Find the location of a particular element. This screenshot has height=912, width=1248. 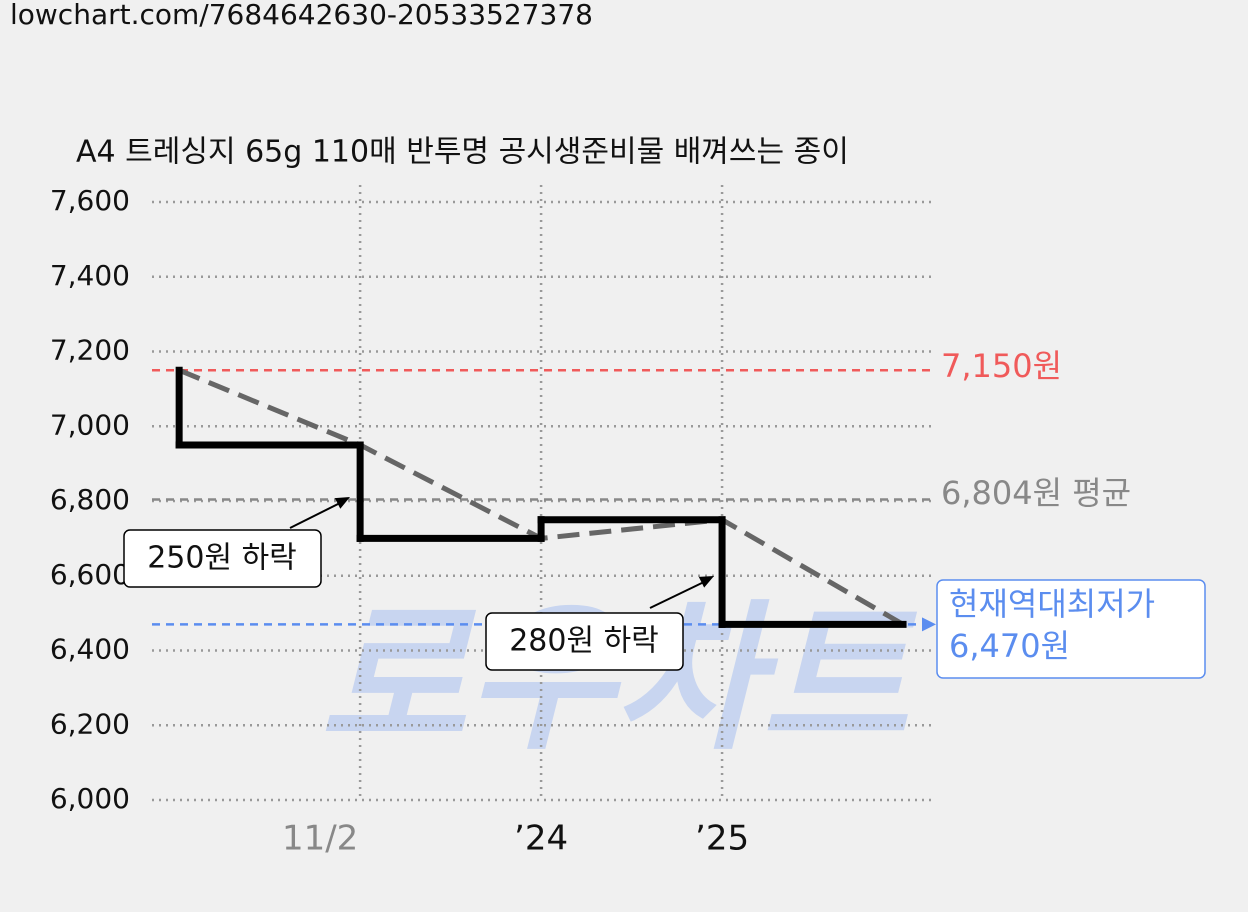

url: lowchart.com/7684642630-20533527378 is located at coordinates (301, 15).